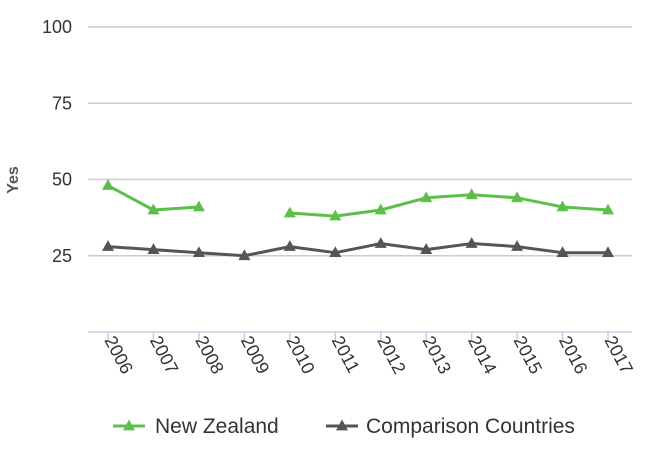 The width and height of the screenshot is (664, 459). I want to click on series-new-zealand, so click(358, 200).